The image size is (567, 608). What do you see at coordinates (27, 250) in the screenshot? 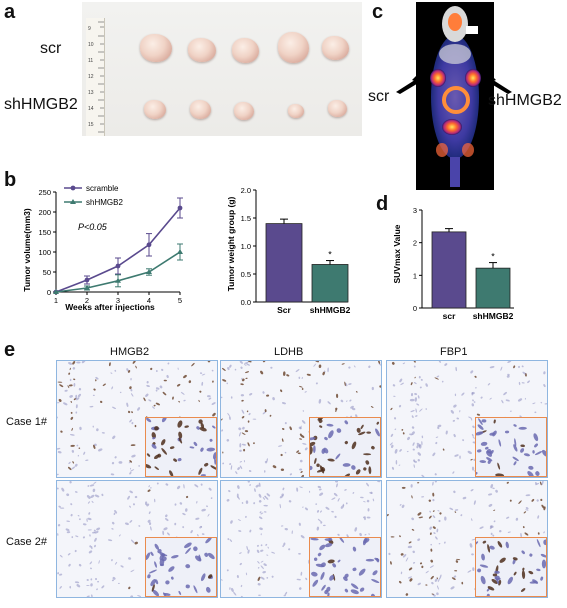
I see `y-axis-label: Tumor volume(mm3)` at bounding box center [27, 250].